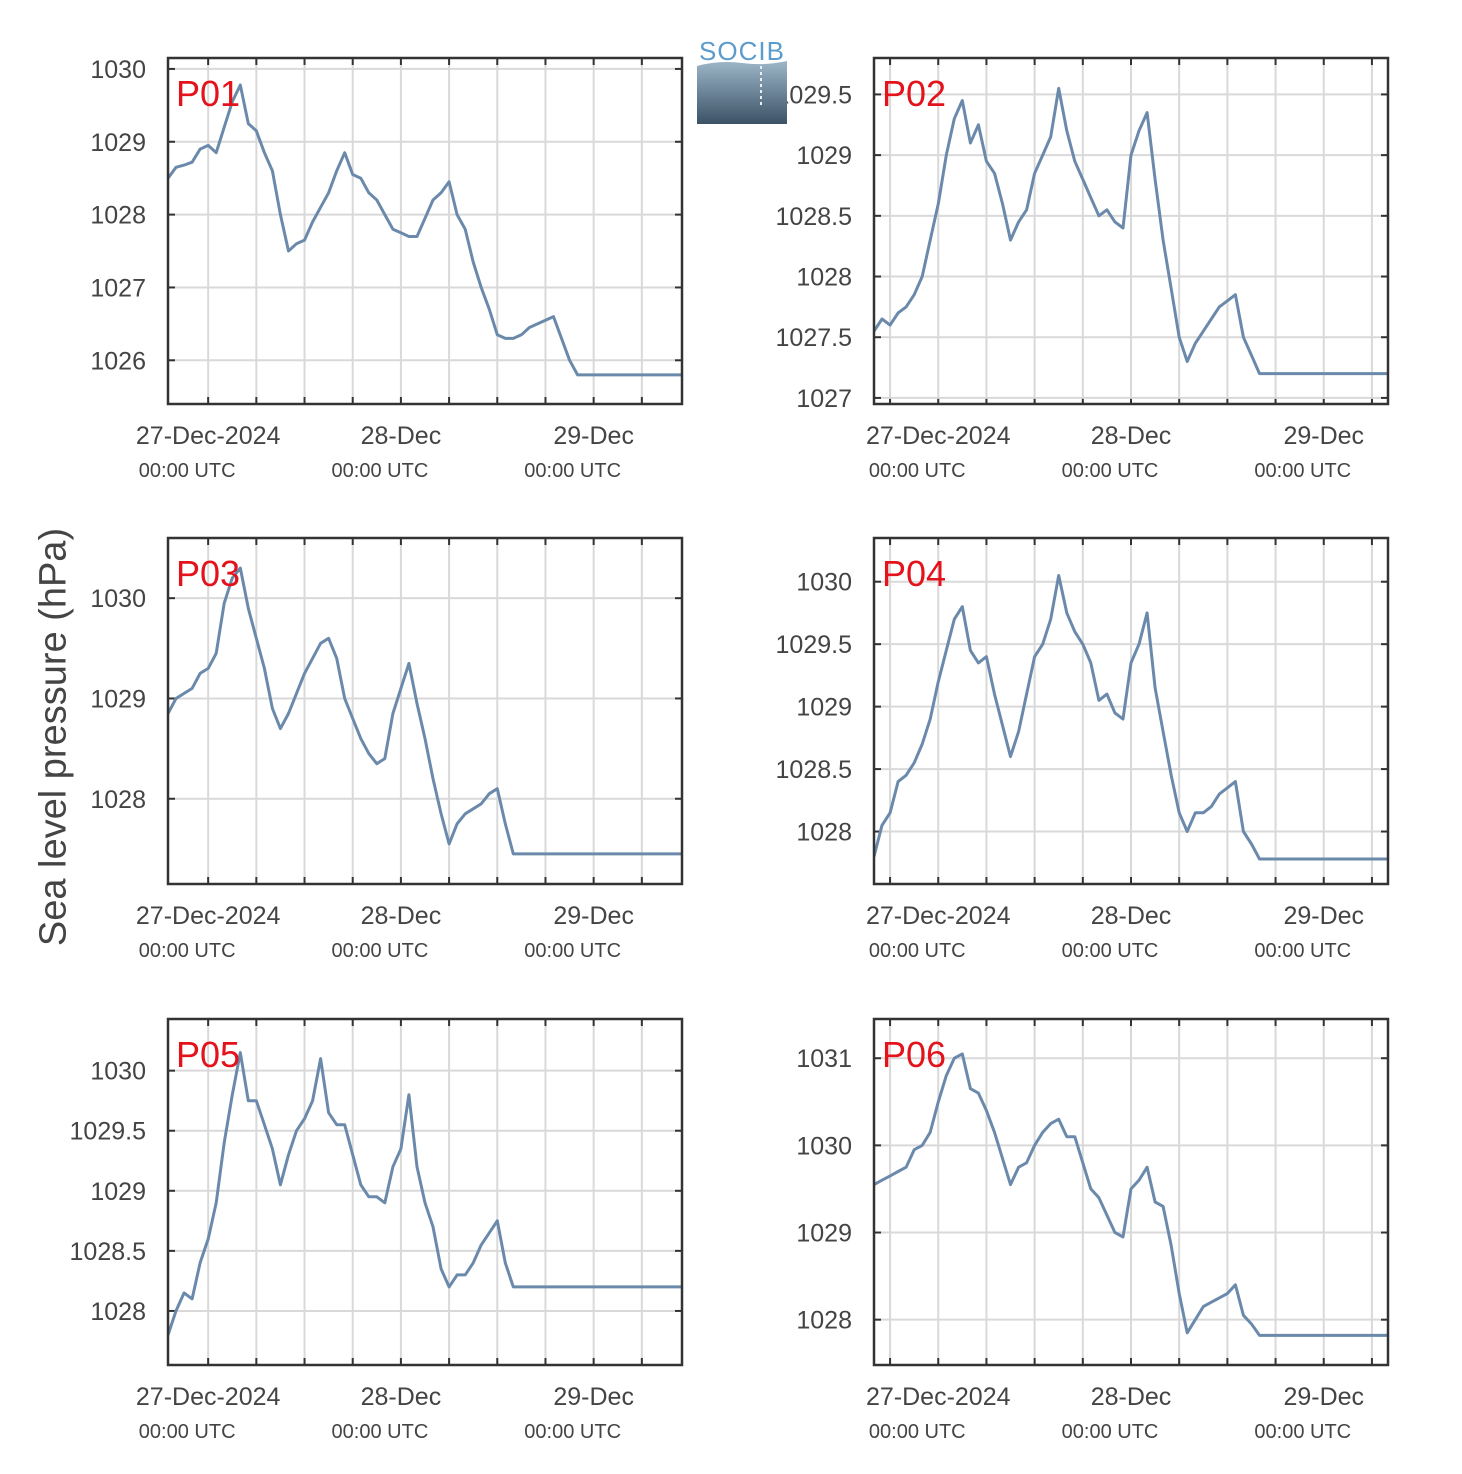 This screenshot has height=1474, width=1462. I want to click on series-line-p01, so click(425, 230).